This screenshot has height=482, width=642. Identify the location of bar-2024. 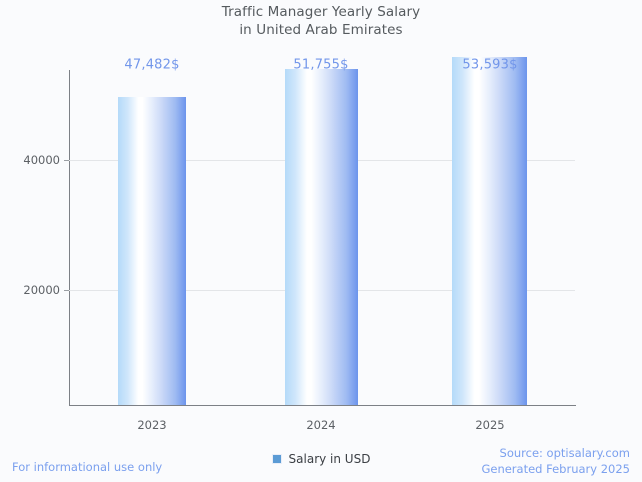
(321, 237).